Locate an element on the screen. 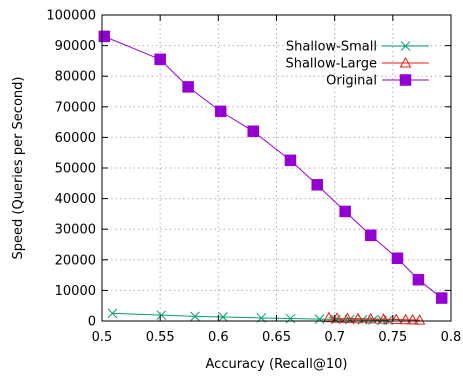 Image resolution: width=463 pixels, height=377 pixels. y-tick-label: 80000 is located at coordinates (75, 77).